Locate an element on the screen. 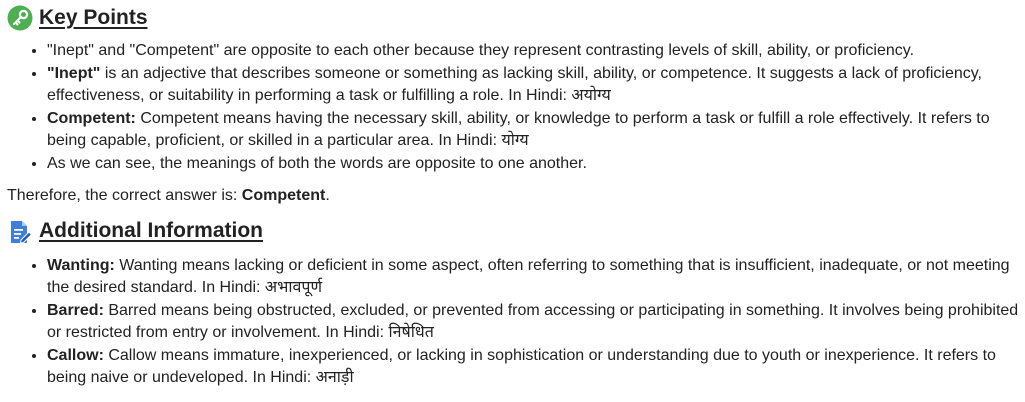  conclusion-suffix: . is located at coordinates (327, 195).